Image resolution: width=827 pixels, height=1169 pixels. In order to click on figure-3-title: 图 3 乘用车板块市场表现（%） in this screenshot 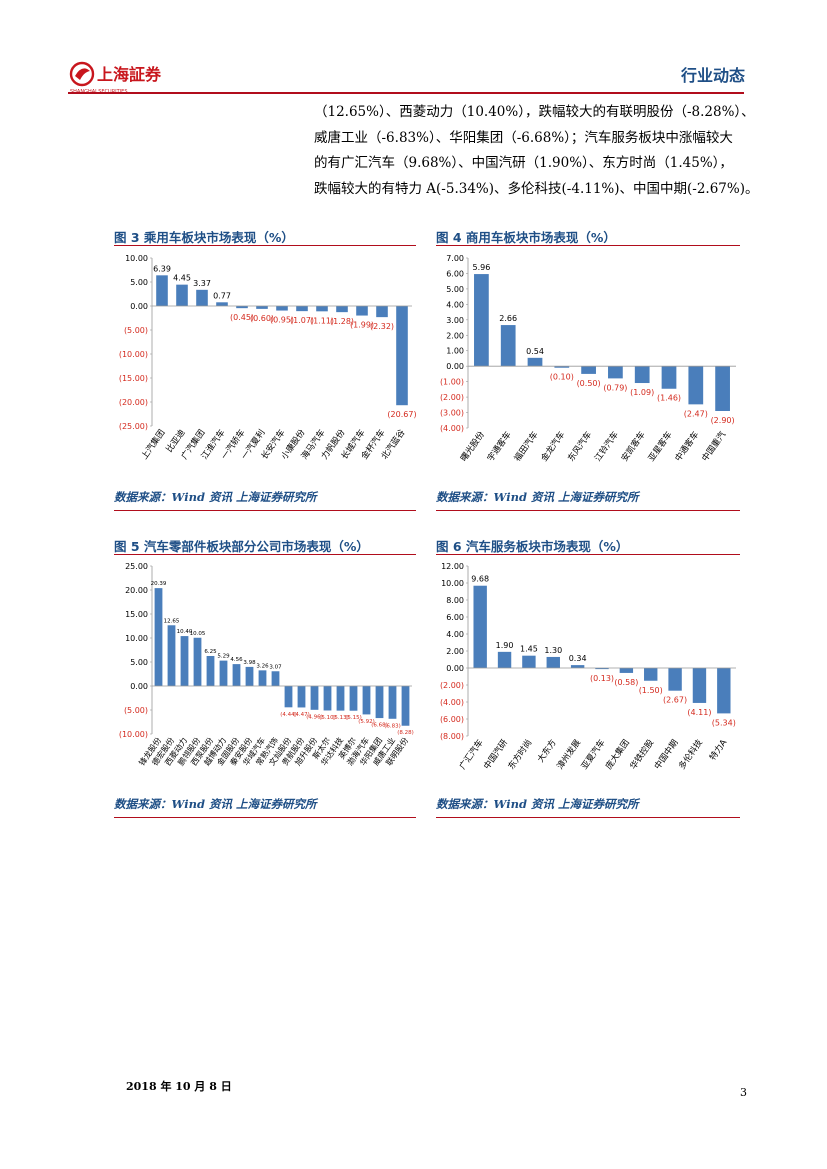, I will do `click(204, 237)`.